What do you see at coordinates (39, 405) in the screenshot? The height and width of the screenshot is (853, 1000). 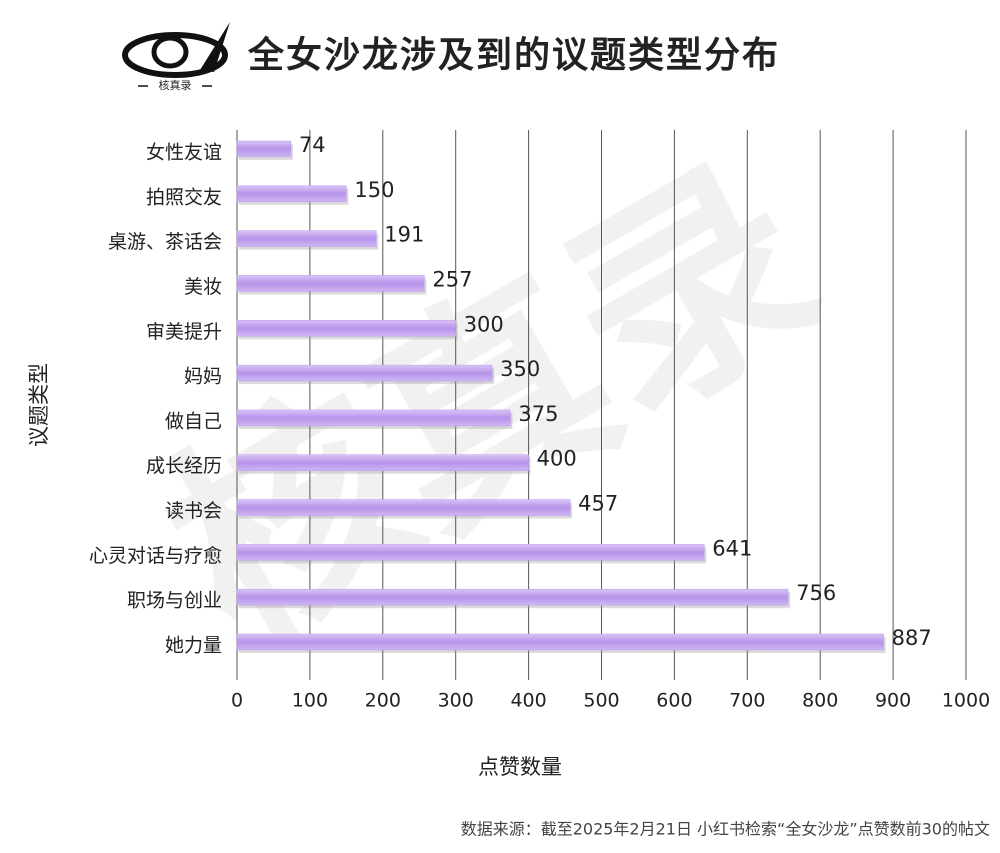 I see `y-axis-label: 议题类型` at bounding box center [39, 405].